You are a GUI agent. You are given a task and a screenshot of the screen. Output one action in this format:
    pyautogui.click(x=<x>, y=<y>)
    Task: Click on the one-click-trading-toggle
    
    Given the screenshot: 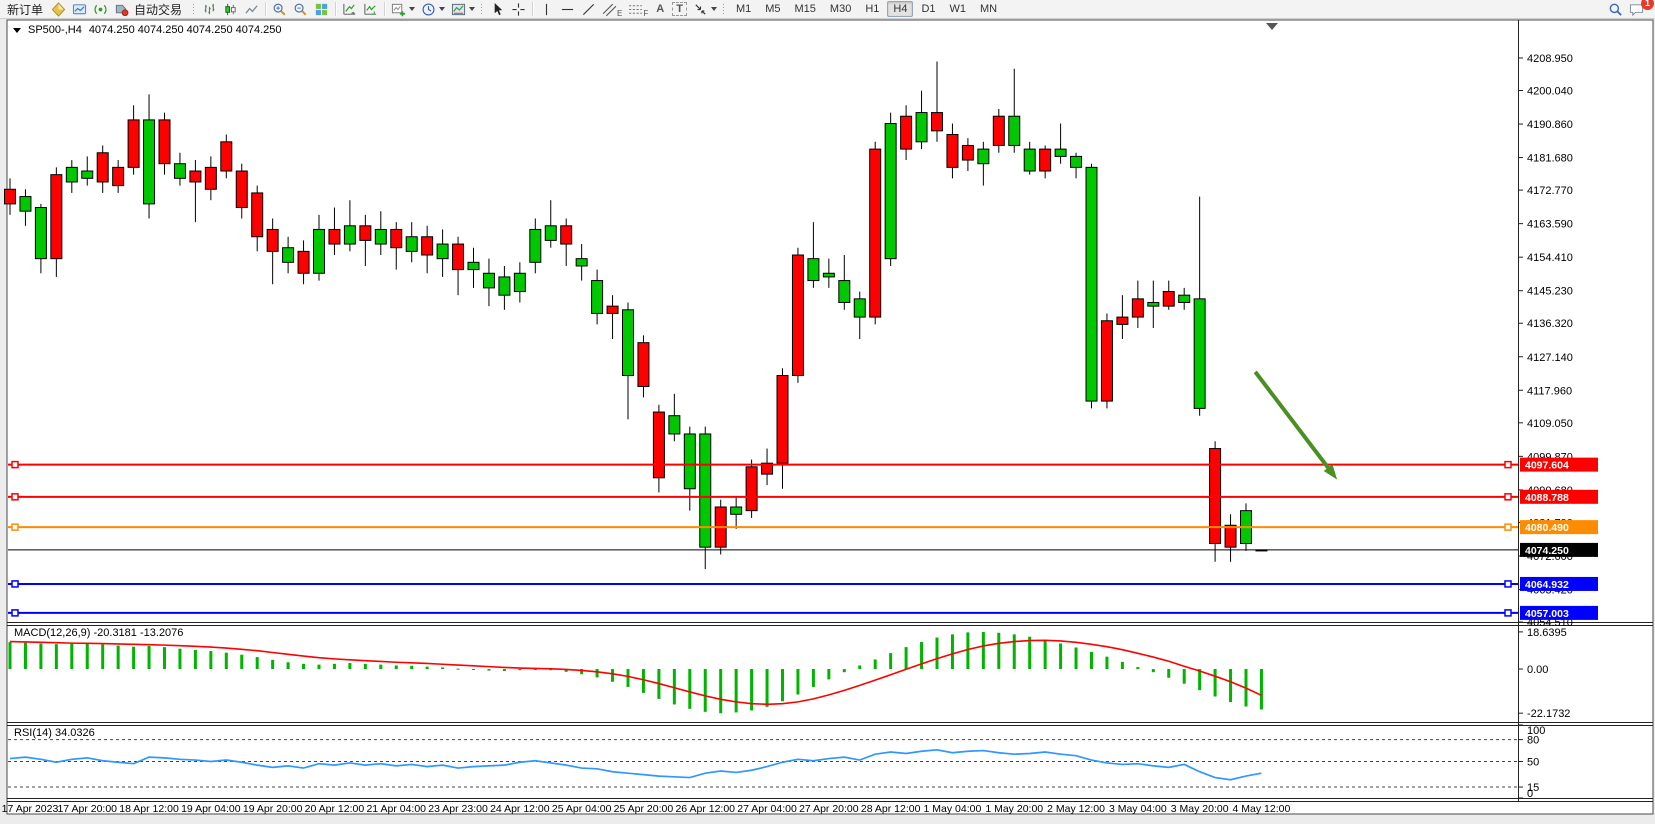 What is the action you would take?
    pyautogui.click(x=17, y=30)
    